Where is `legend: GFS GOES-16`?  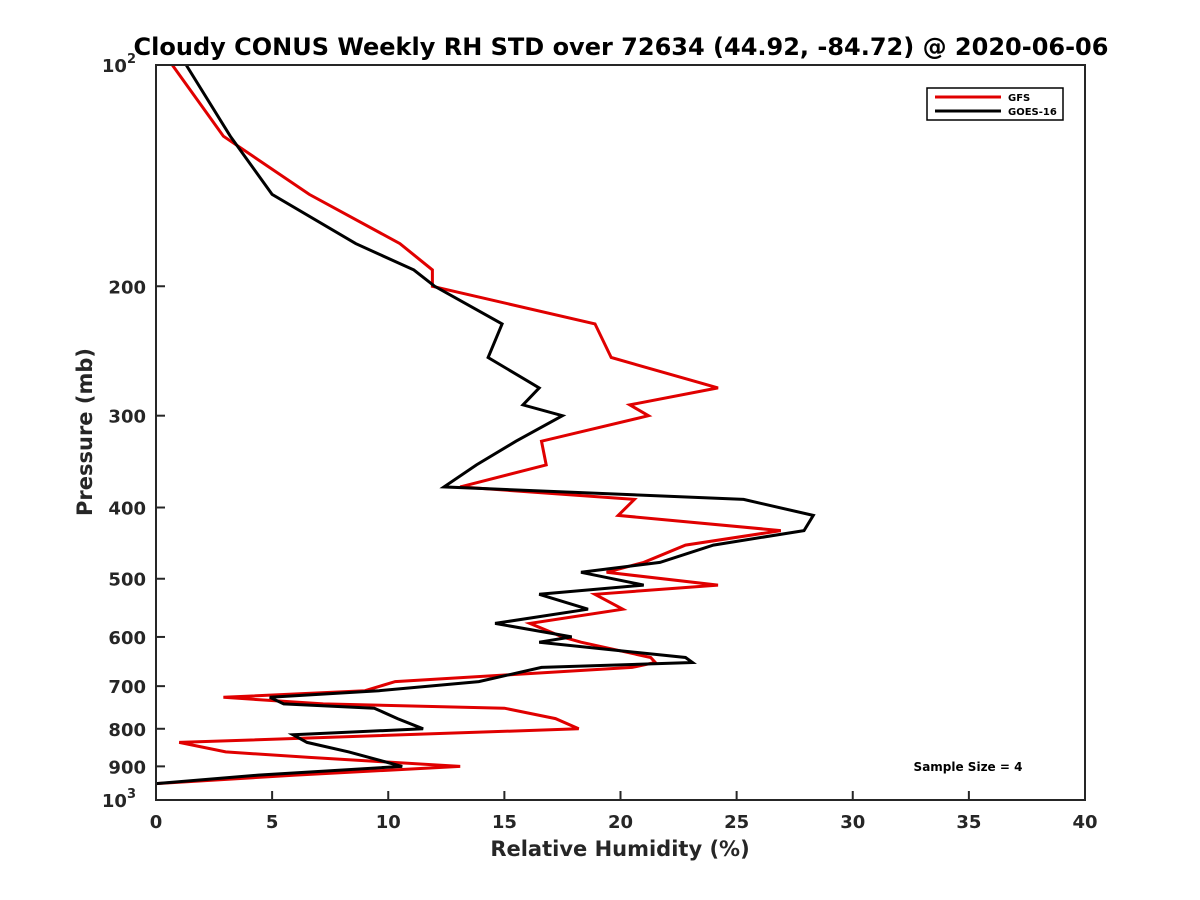 legend: GFS GOES-16 is located at coordinates (995, 104).